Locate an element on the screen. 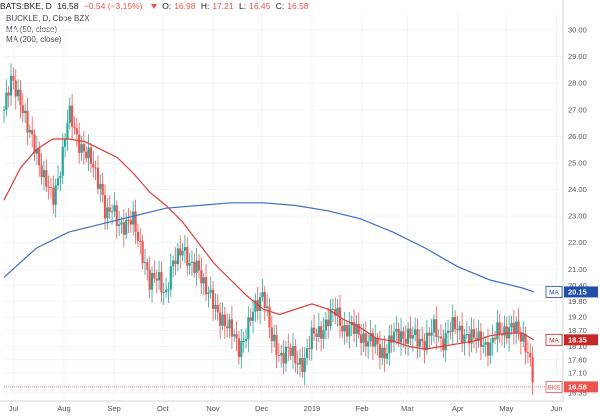 The width and height of the screenshot is (600, 420). legend-ma200: MA (200, close) is located at coordinates (34, 39).